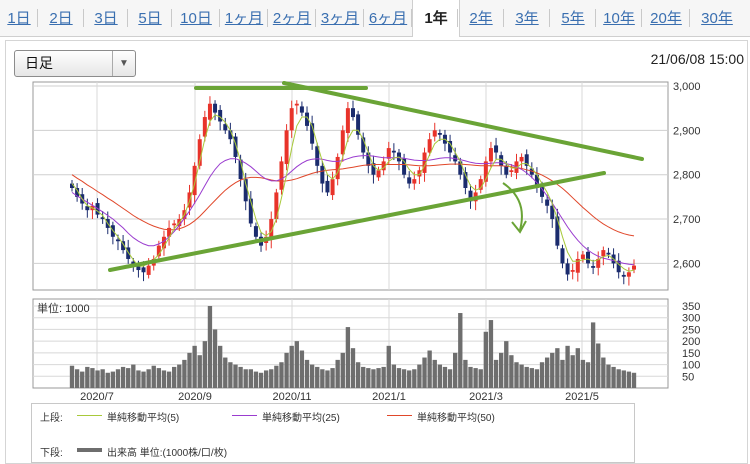 This screenshot has width=750, height=464. What do you see at coordinates (388, 18) in the screenshot?
I see `tab-8: 6ヶ月` at bounding box center [388, 18].